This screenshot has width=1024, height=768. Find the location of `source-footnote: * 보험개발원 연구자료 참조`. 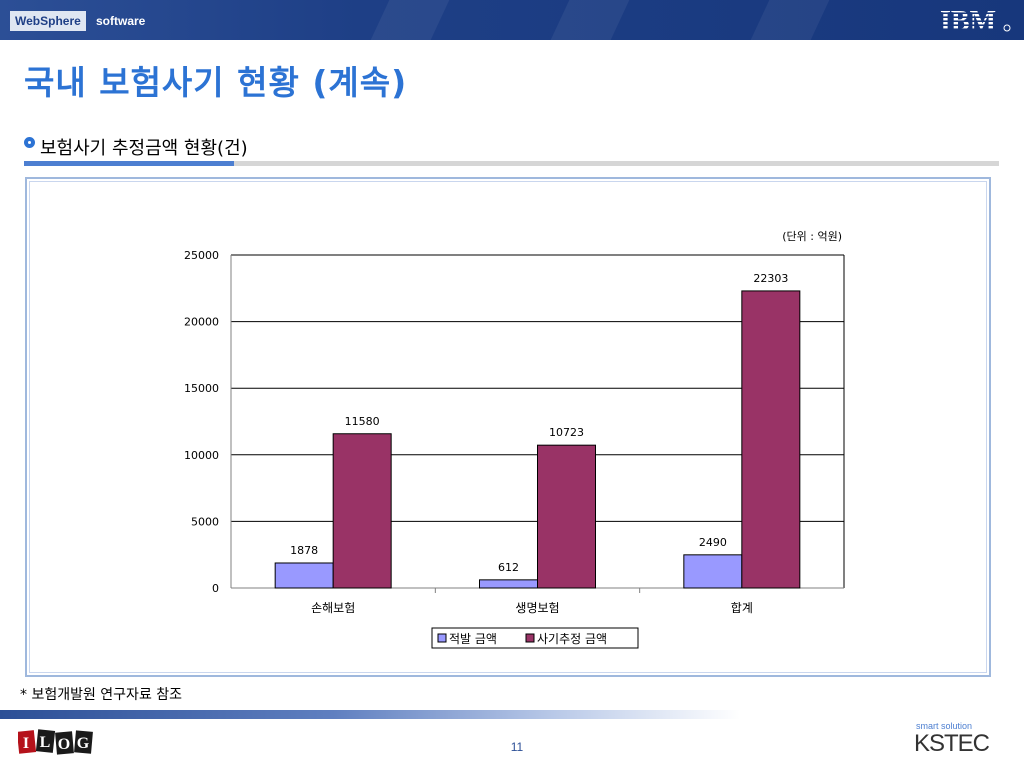

source-footnote: * 보험개발원 연구자료 참조 is located at coordinates (101, 695).